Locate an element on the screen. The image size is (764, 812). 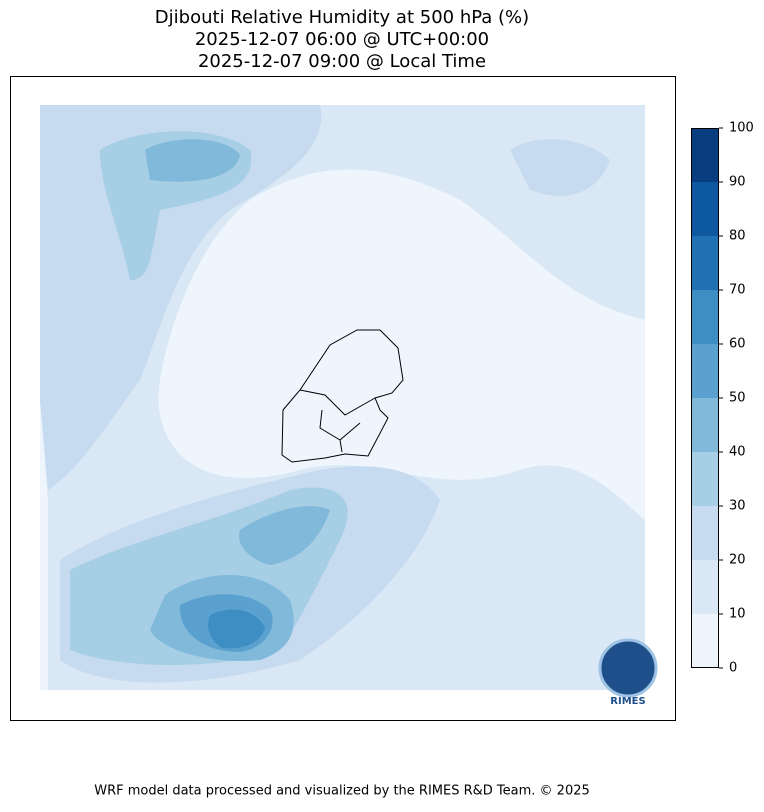
colorbar-tick-label: 90 is located at coordinates (737, 182).